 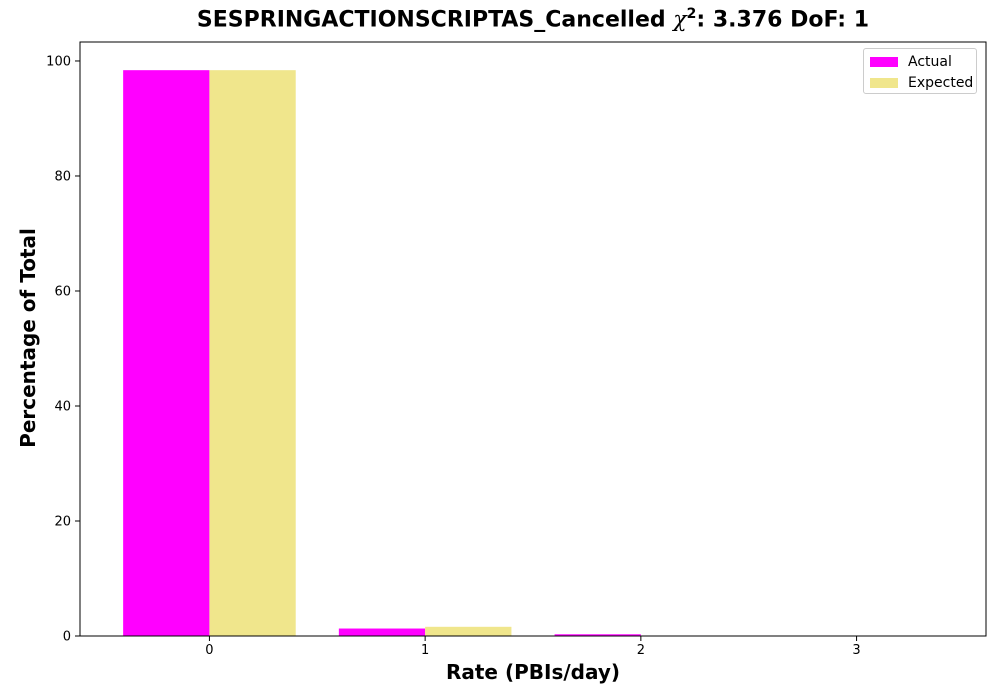 What do you see at coordinates (209, 650) in the screenshot?
I see `x-tick-label: 0` at bounding box center [209, 650].